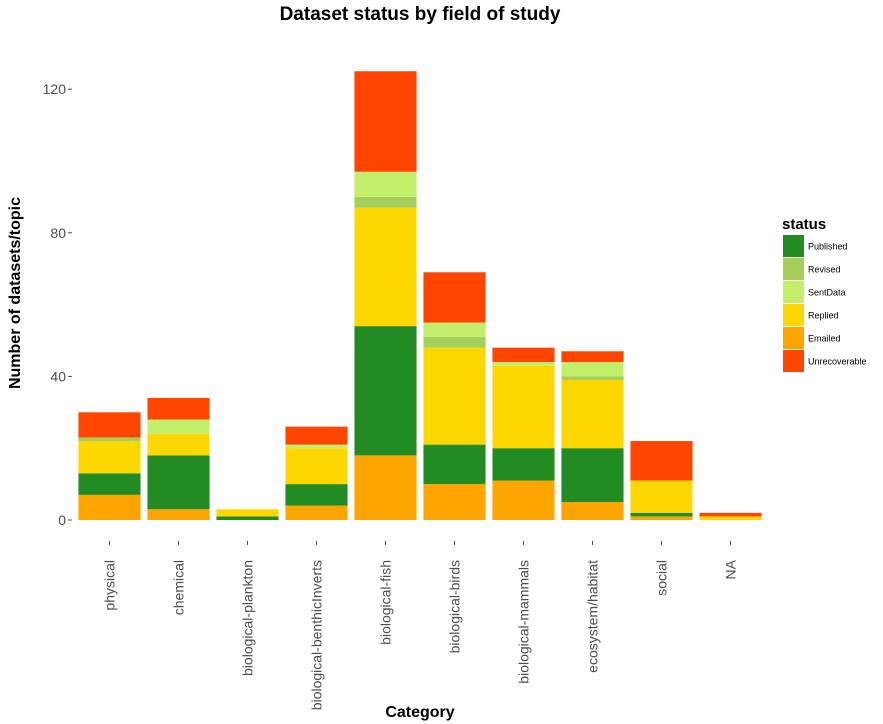 Image resolution: width=883 pixels, height=724 pixels. Describe the element at coordinates (793, 292) in the screenshot. I see `legend-key-sentdata` at that location.